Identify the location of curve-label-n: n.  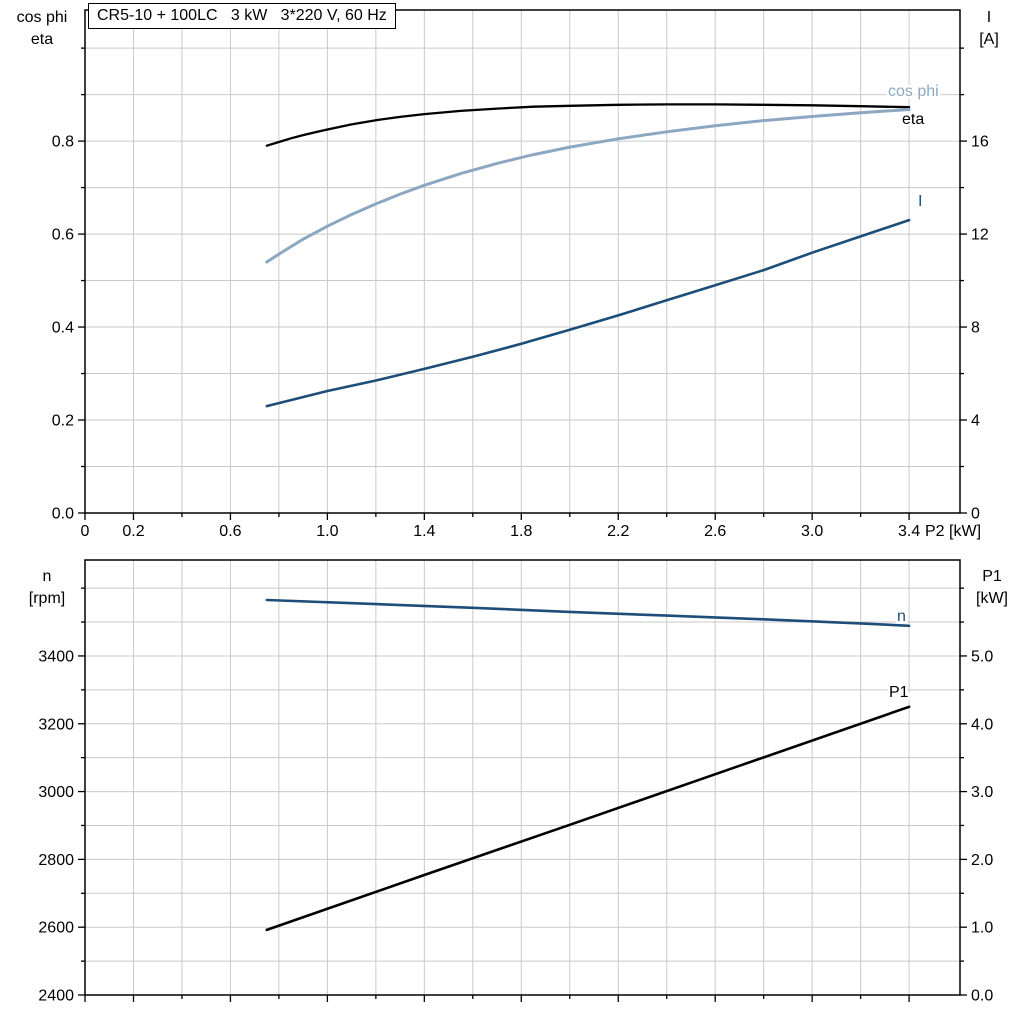
(901, 616).